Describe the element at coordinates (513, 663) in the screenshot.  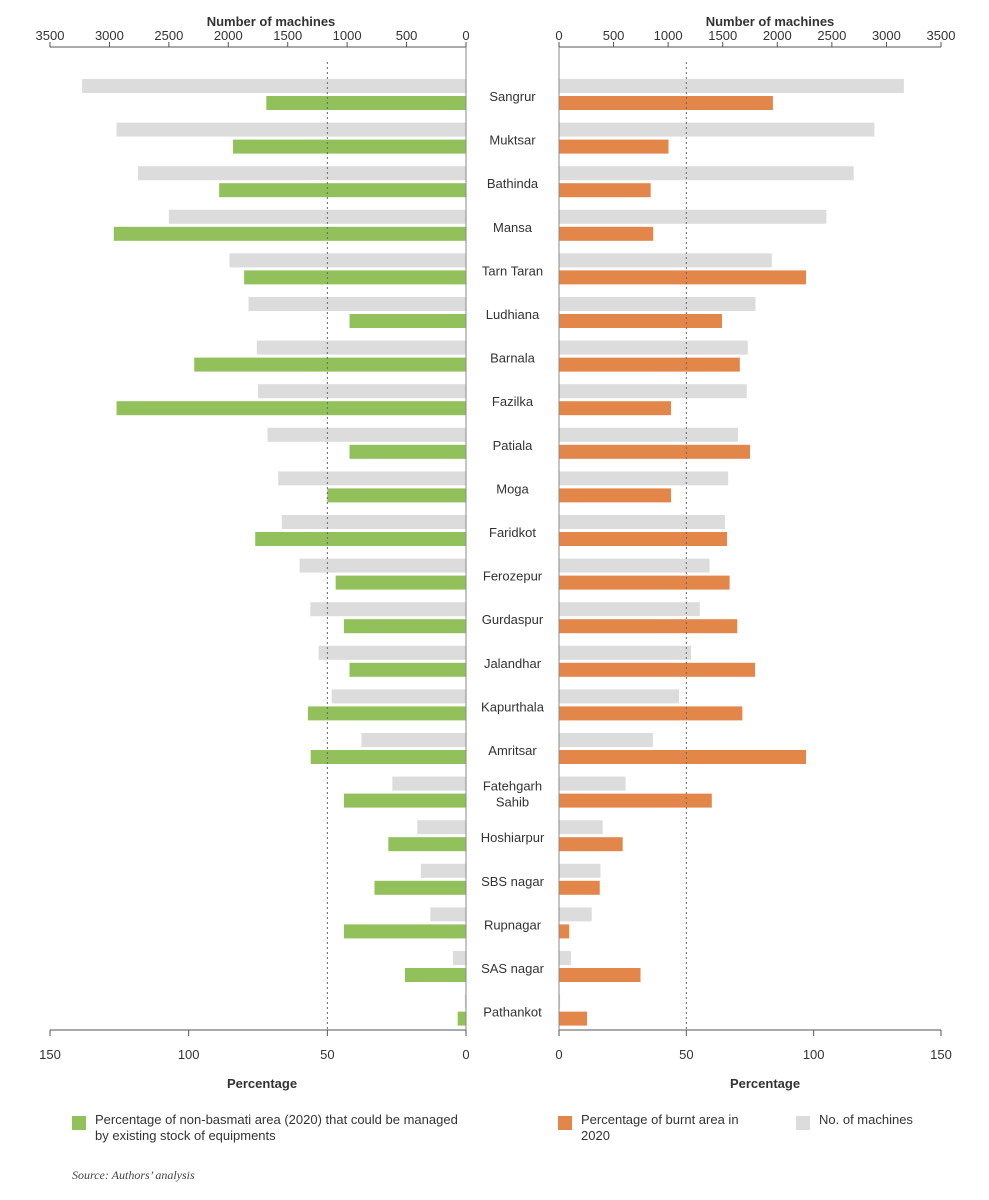
I see `category-label: Jalandhar` at that location.